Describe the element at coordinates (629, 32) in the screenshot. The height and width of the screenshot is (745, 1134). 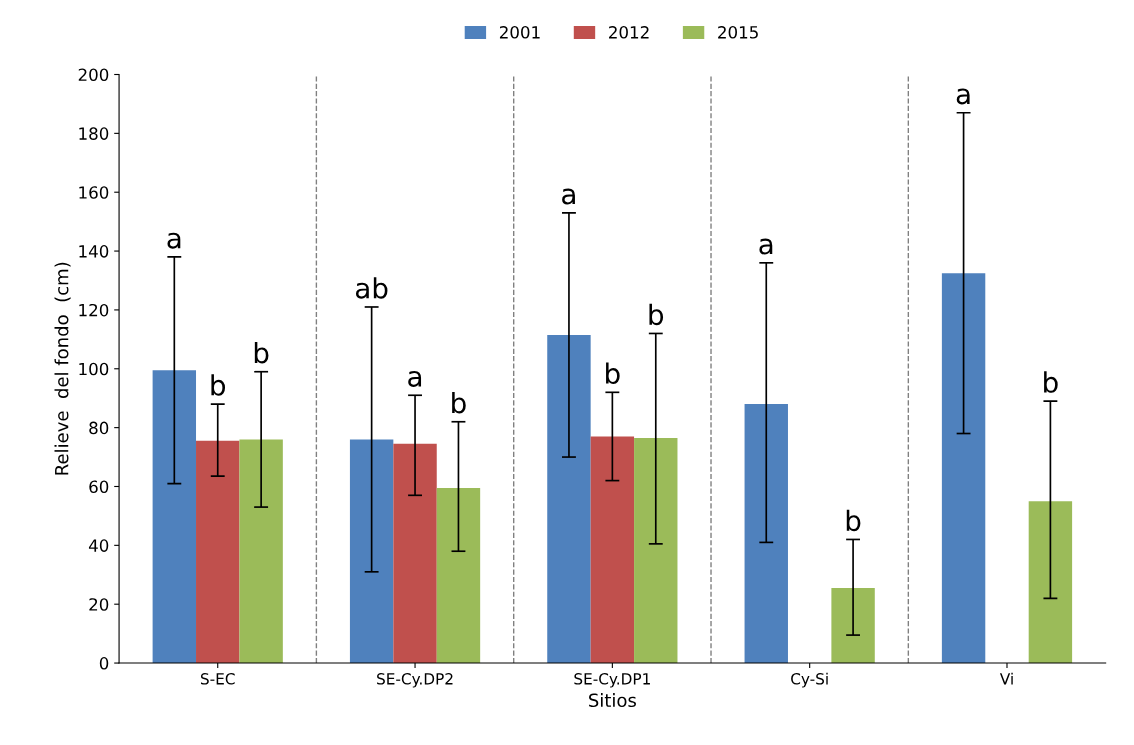
I see `legend-label: 2012` at that location.